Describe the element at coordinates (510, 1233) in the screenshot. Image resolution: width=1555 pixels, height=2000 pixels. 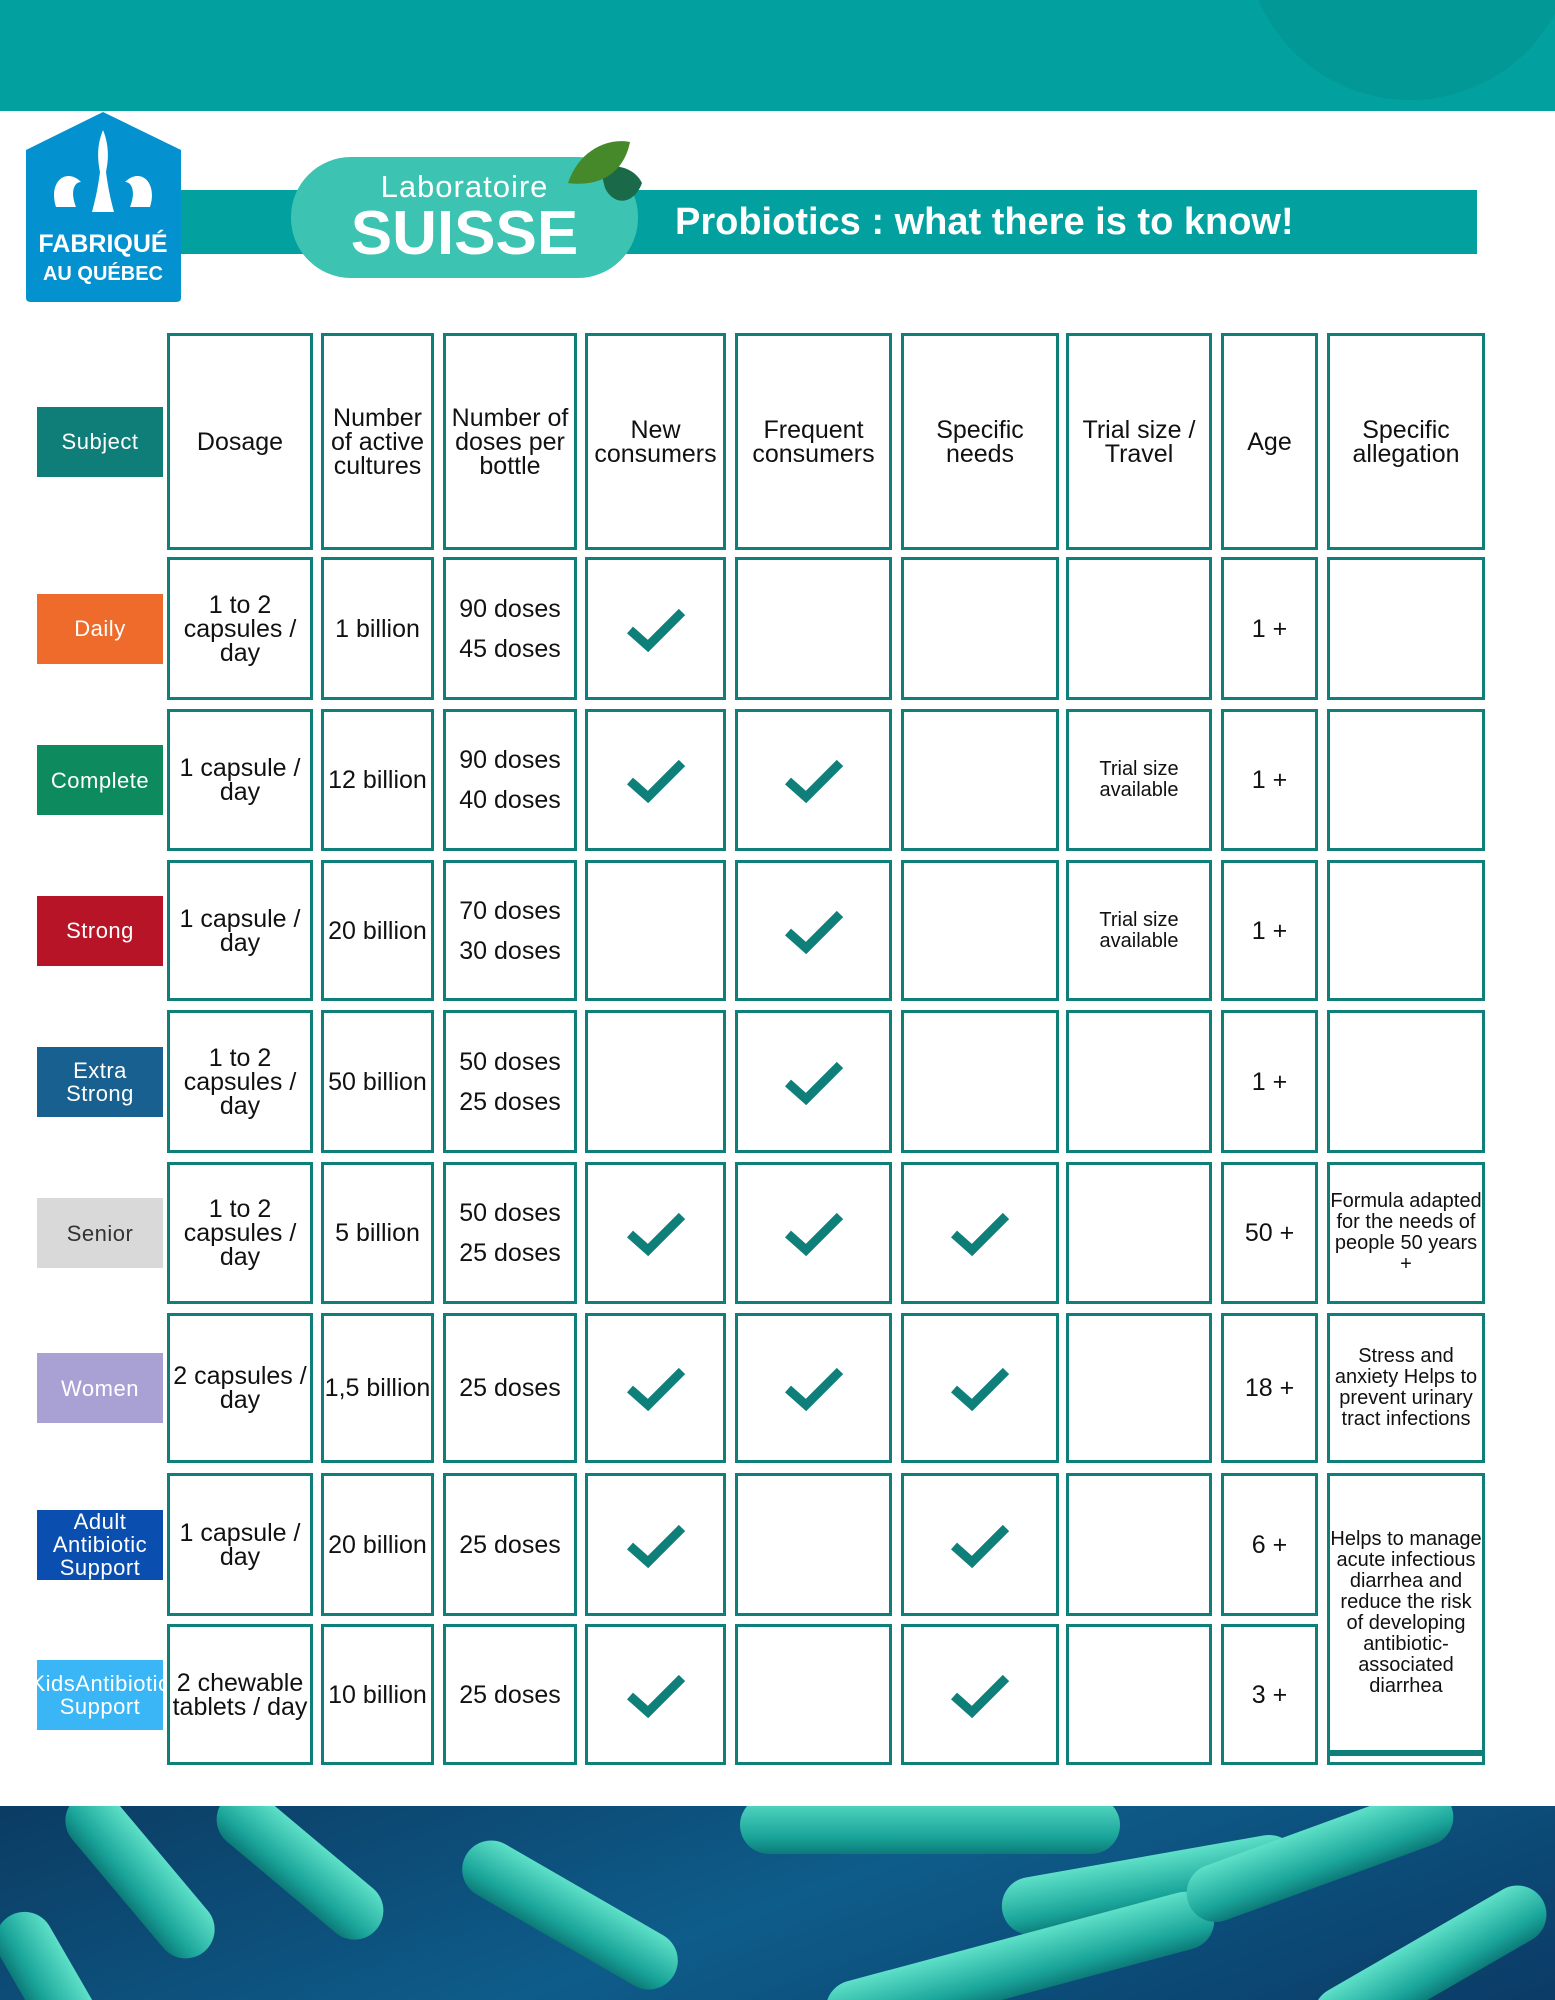
I see `doses-cell: 50 doses 25 doses` at that location.